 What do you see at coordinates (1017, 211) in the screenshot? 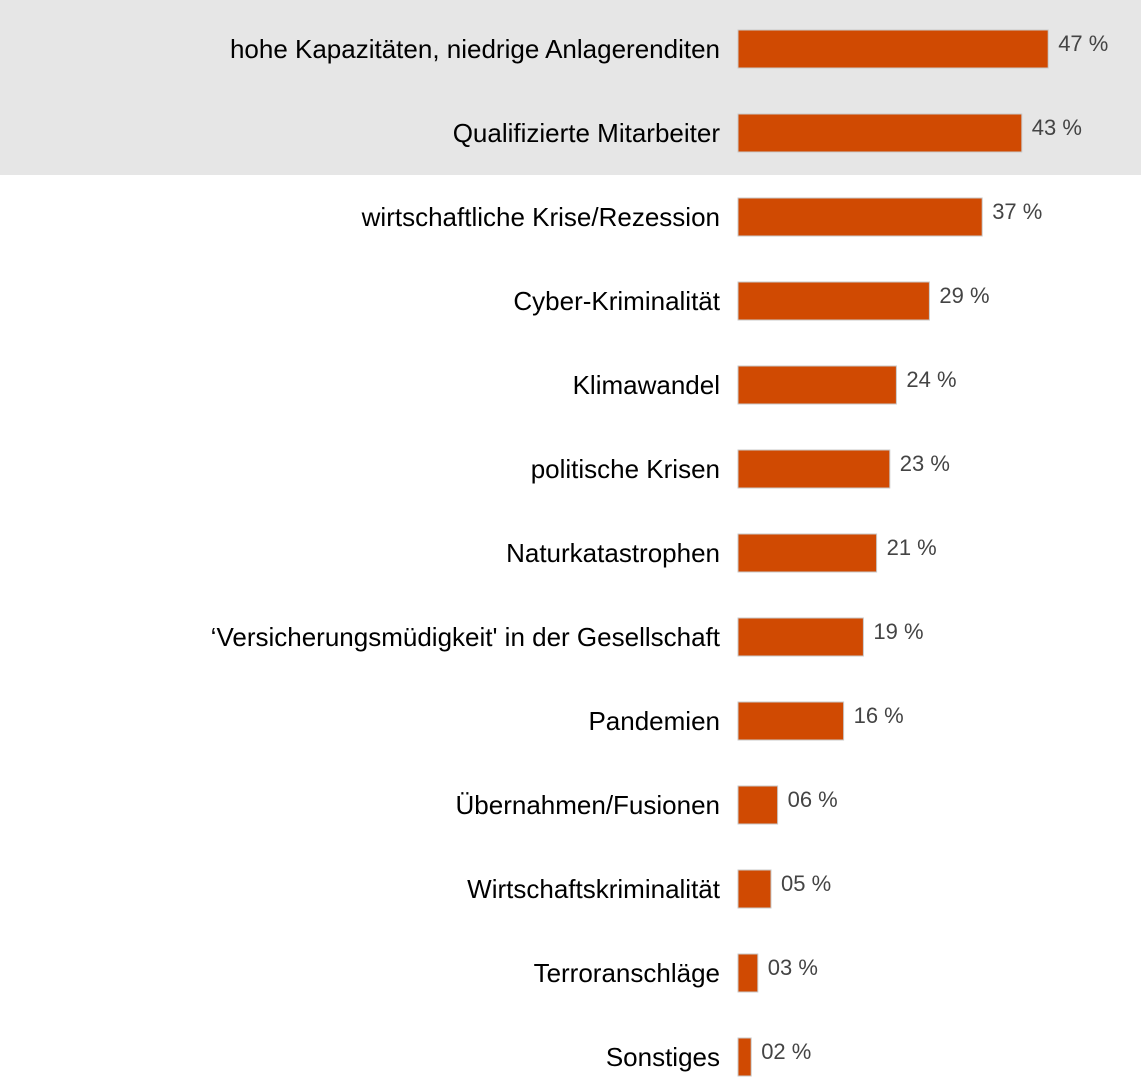
I see `value-label: 37 %` at bounding box center [1017, 211].